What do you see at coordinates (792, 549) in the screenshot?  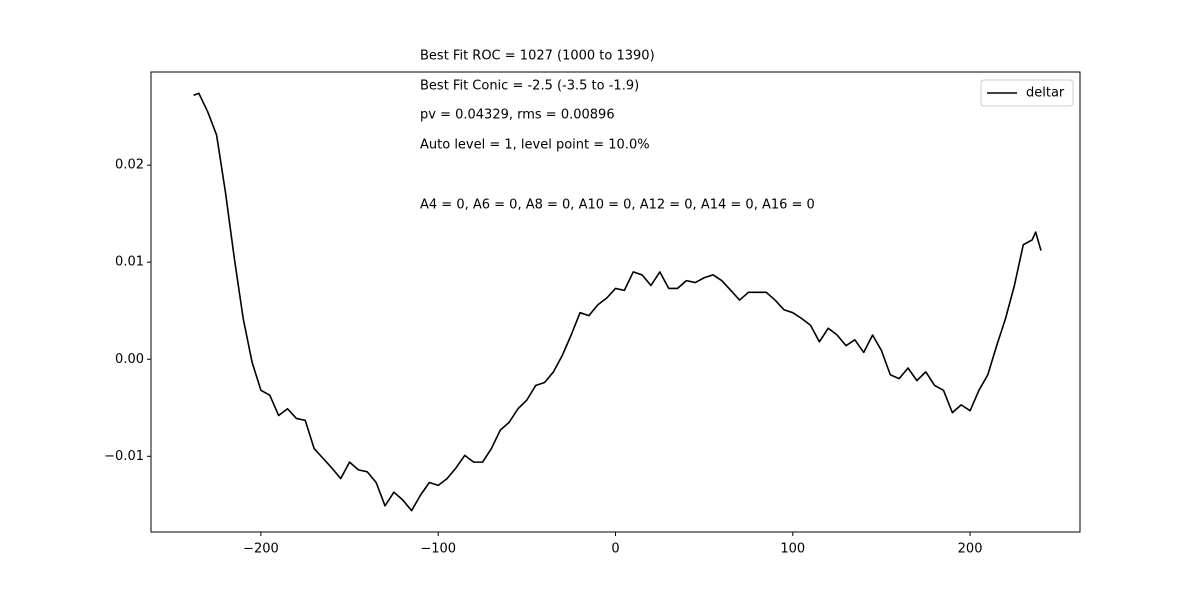 I see `x-tick-label: 100` at bounding box center [792, 549].